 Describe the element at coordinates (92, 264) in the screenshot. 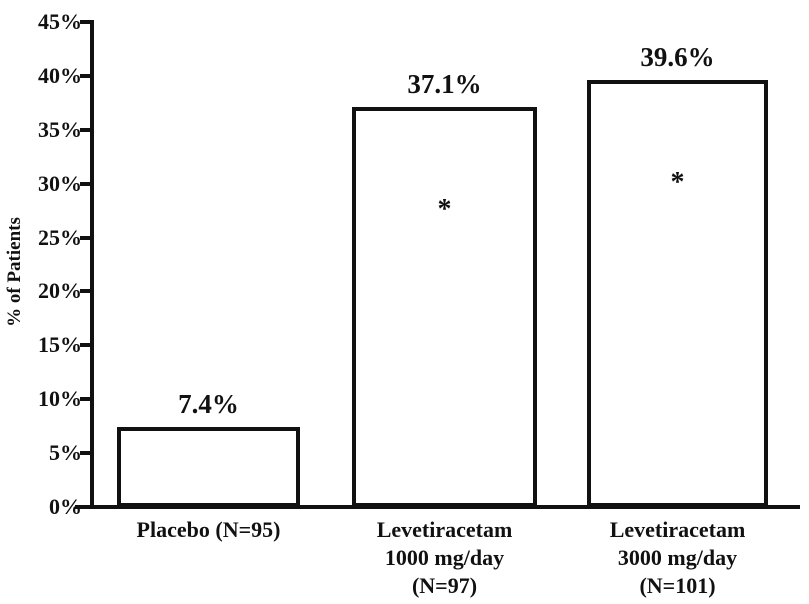

I see `y-axis-line` at that location.